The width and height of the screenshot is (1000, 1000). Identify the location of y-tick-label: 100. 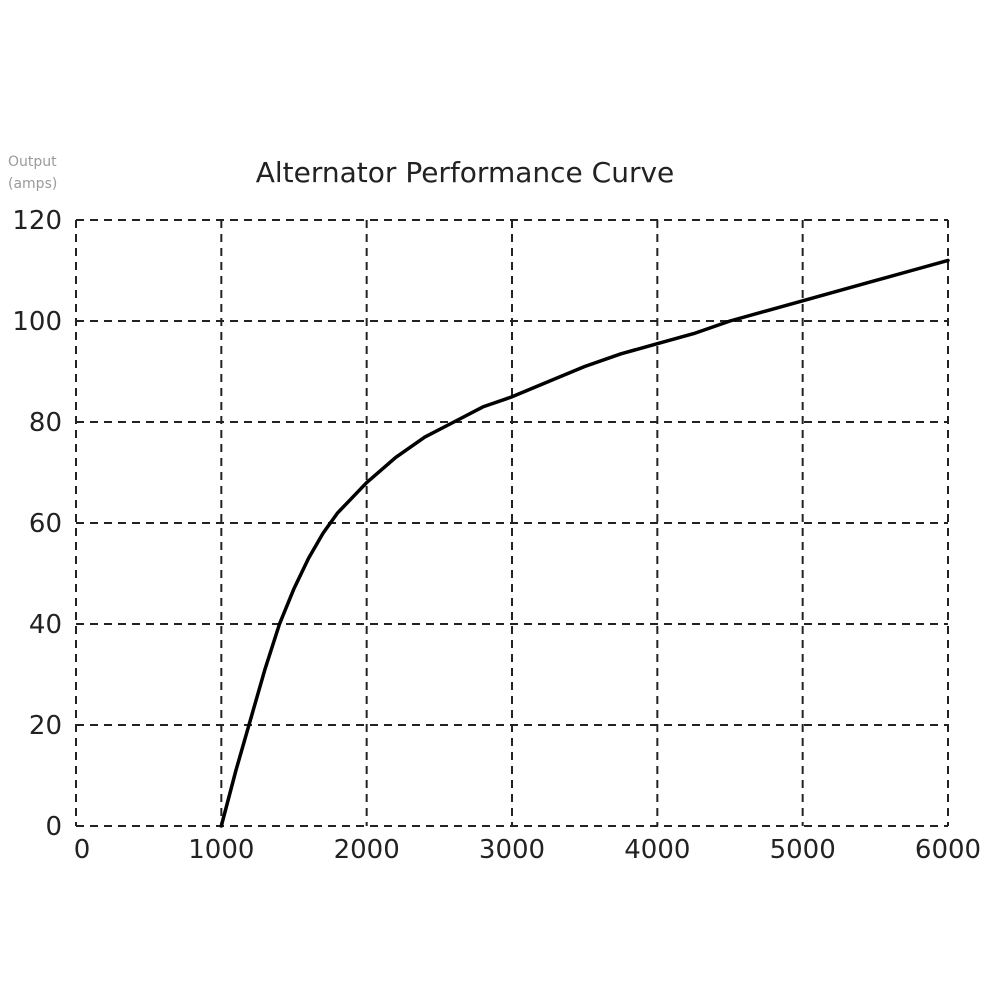
(37, 322).